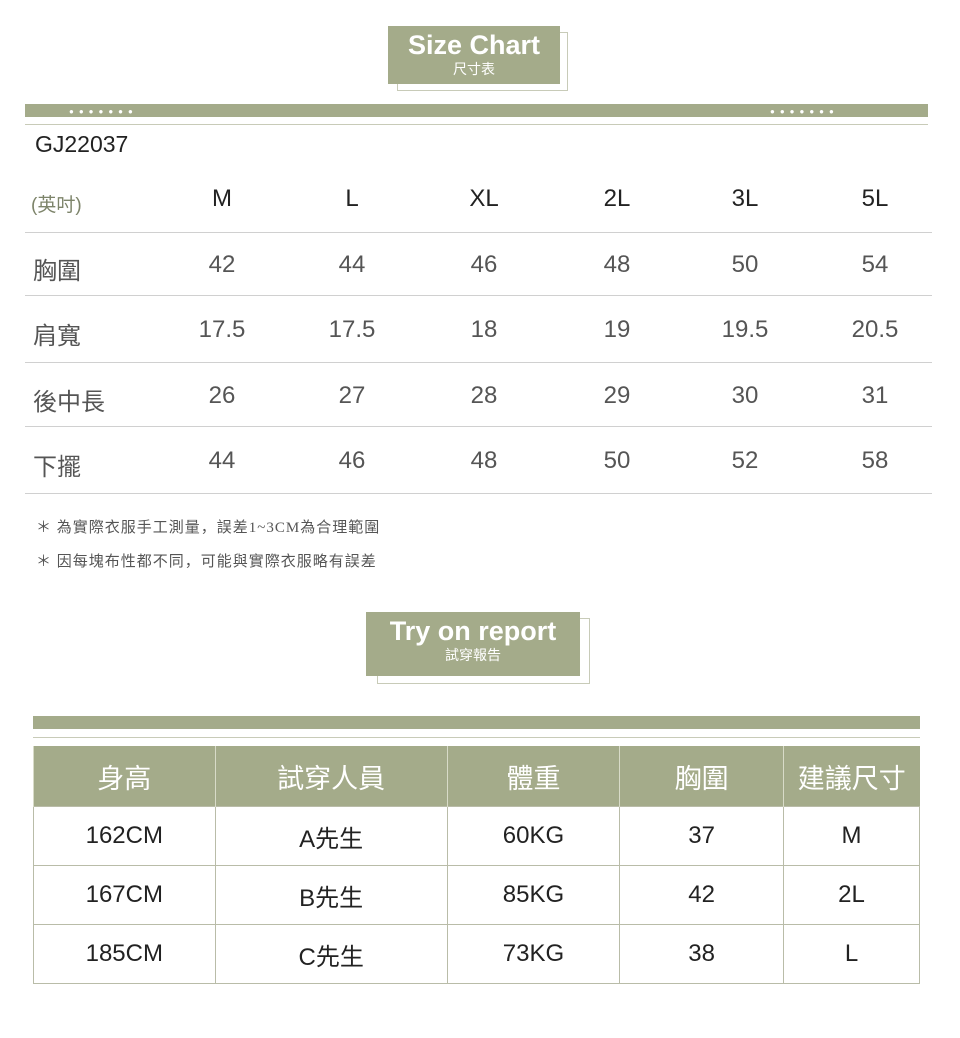 The width and height of the screenshot is (960, 1038). I want to click on table-cell: 73KG, so click(533, 954).